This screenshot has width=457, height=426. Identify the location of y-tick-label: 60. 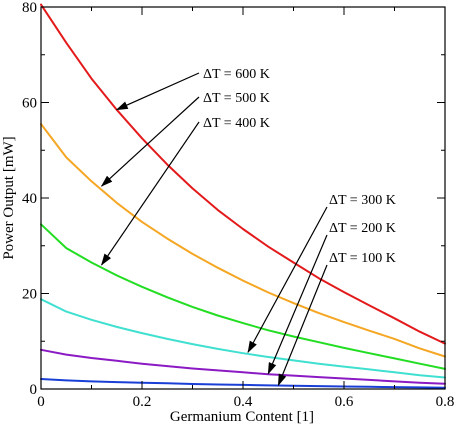
(29, 104).